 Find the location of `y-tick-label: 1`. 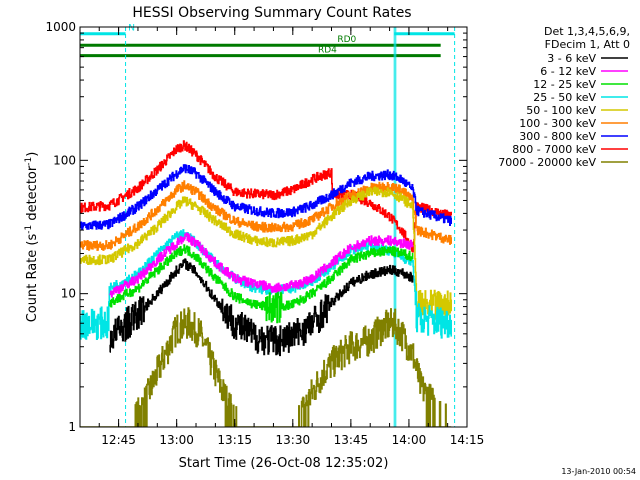

y-tick-label: 1 is located at coordinates (72, 427).